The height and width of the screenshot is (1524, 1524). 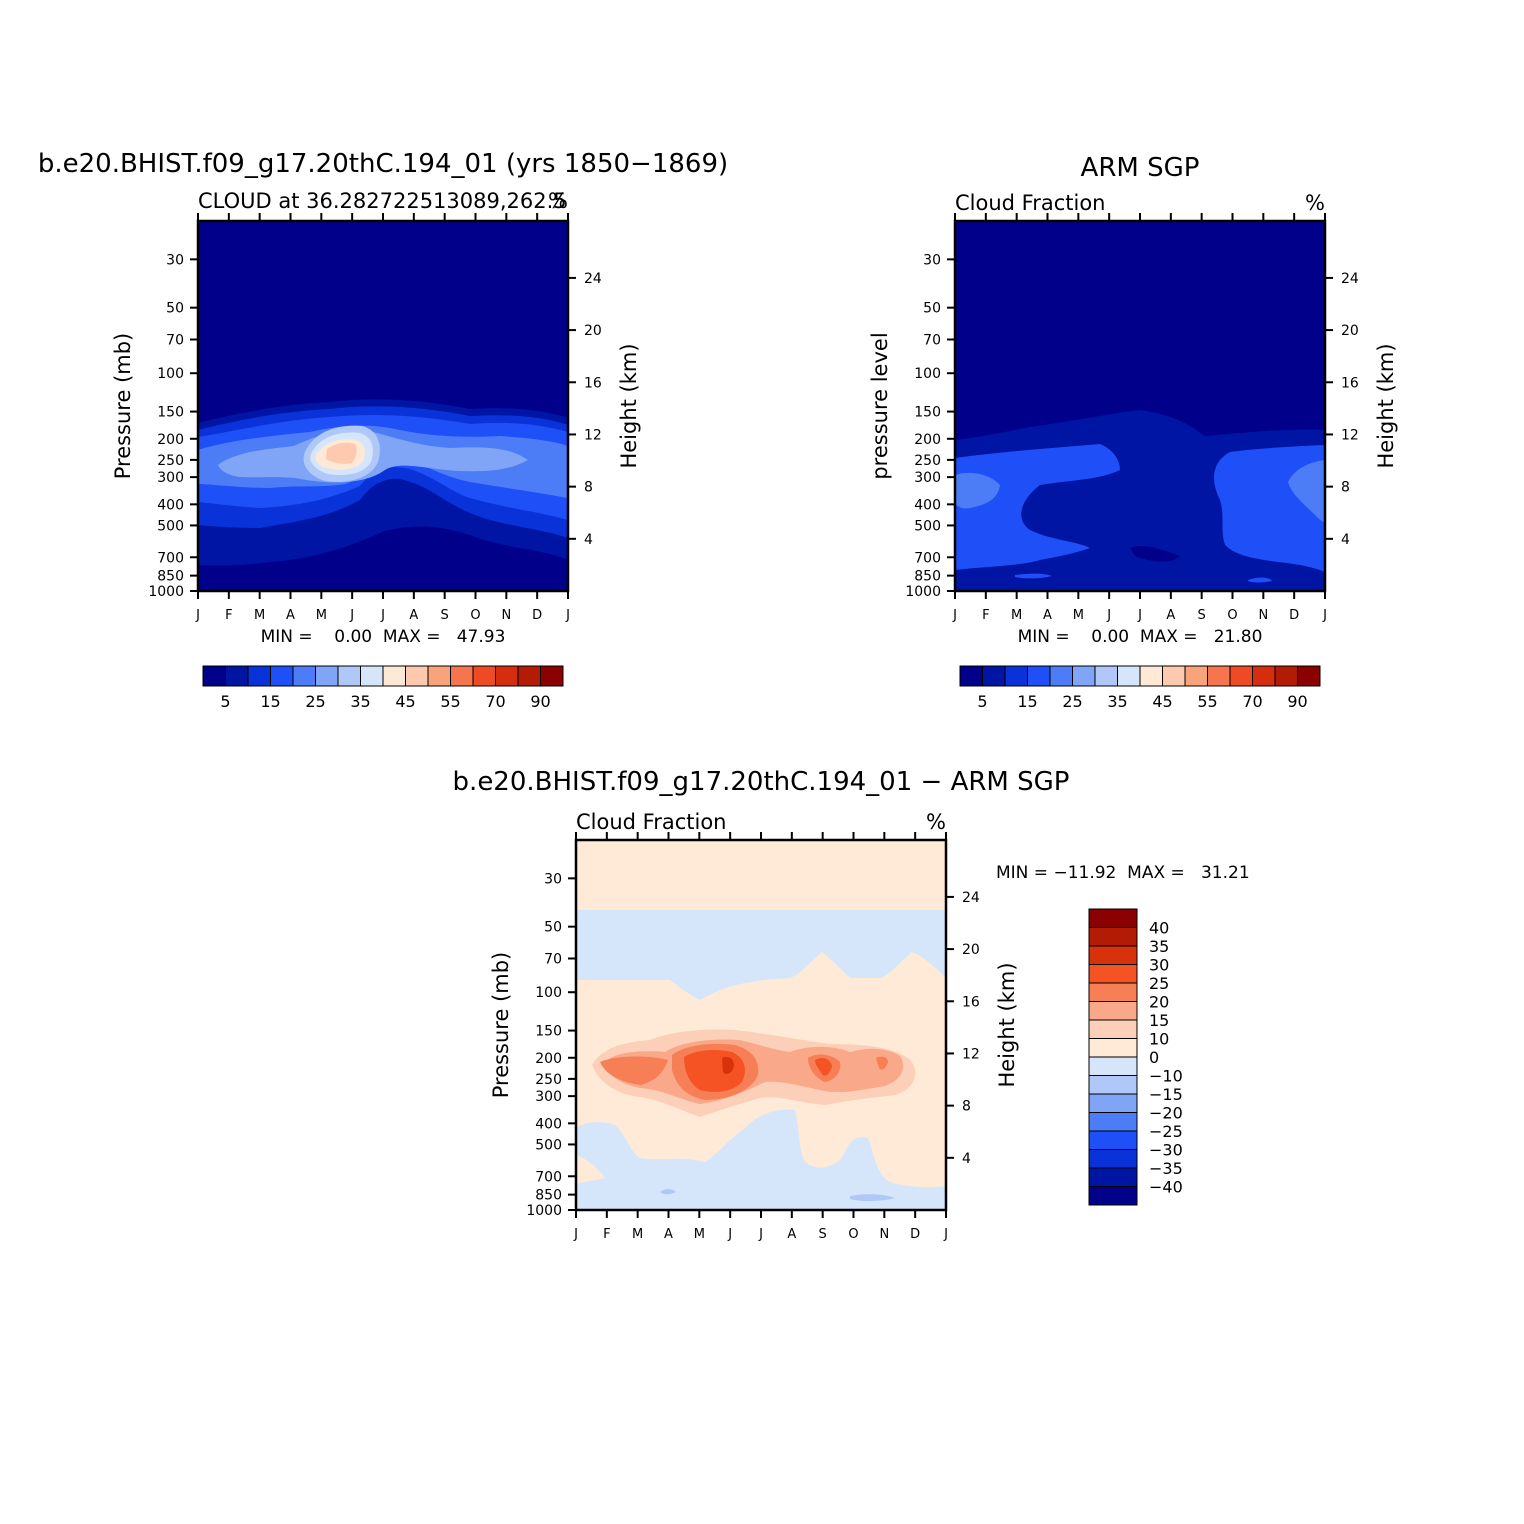 What do you see at coordinates (823, 1067) in the screenshot?
I see `contour-fill-25to30-b` at bounding box center [823, 1067].